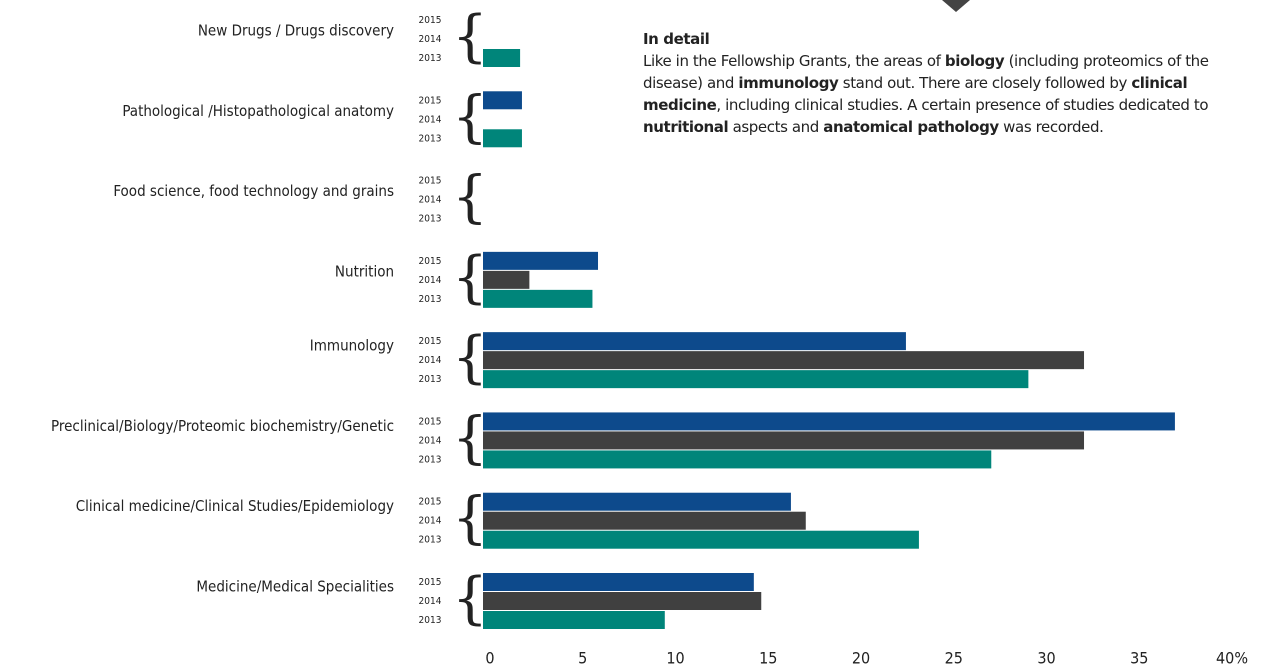 The image size is (1264, 669). What do you see at coordinates (954, 658) in the screenshot?
I see `x-tick-label: 25` at bounding box center [954, 658].